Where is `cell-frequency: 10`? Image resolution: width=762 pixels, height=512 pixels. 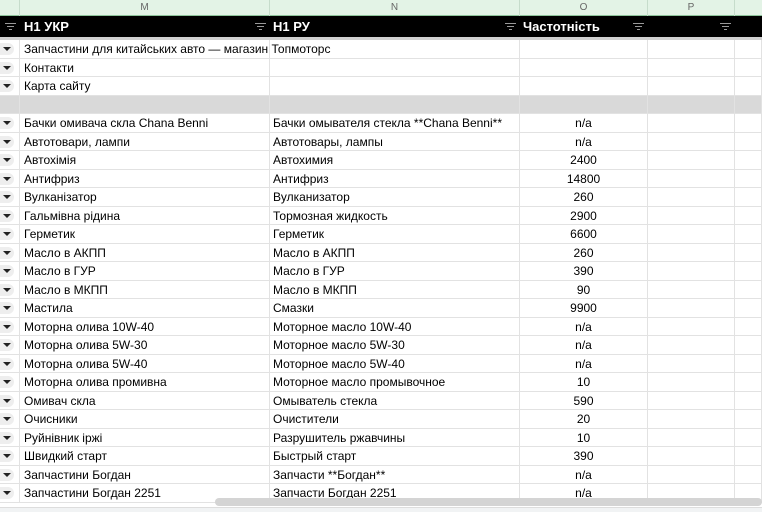
cell-frequency: 10 is located at coordinates (584, 382).